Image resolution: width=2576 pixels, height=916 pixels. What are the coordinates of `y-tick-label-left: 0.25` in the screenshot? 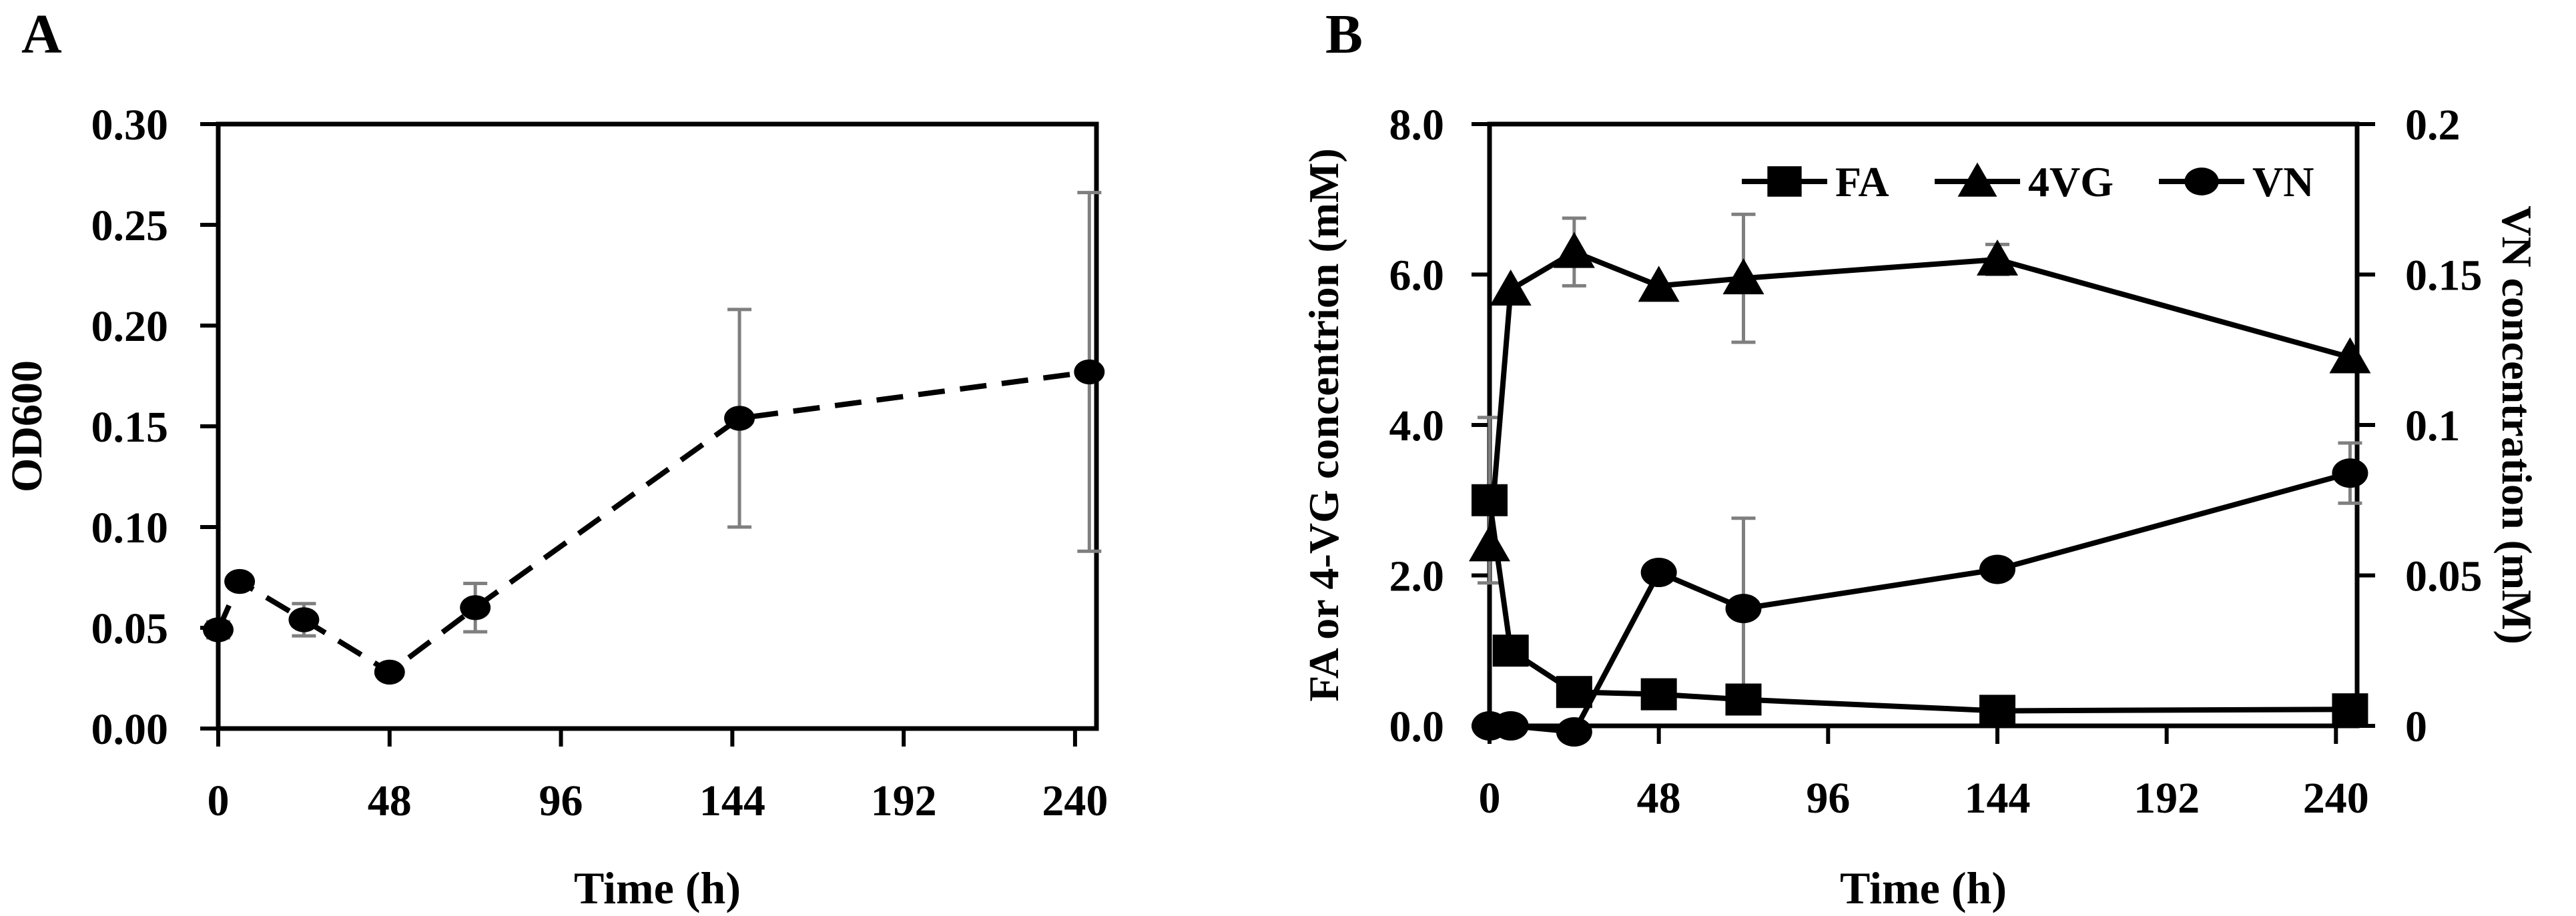 It's located at (130, 225).